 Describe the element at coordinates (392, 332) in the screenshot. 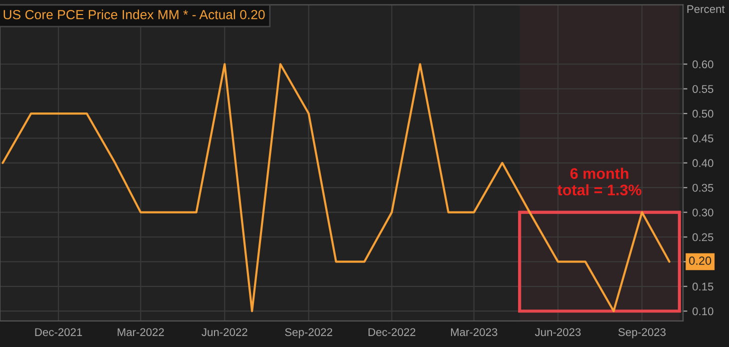

I see `x-tick-label: Dec-2022` at that location.